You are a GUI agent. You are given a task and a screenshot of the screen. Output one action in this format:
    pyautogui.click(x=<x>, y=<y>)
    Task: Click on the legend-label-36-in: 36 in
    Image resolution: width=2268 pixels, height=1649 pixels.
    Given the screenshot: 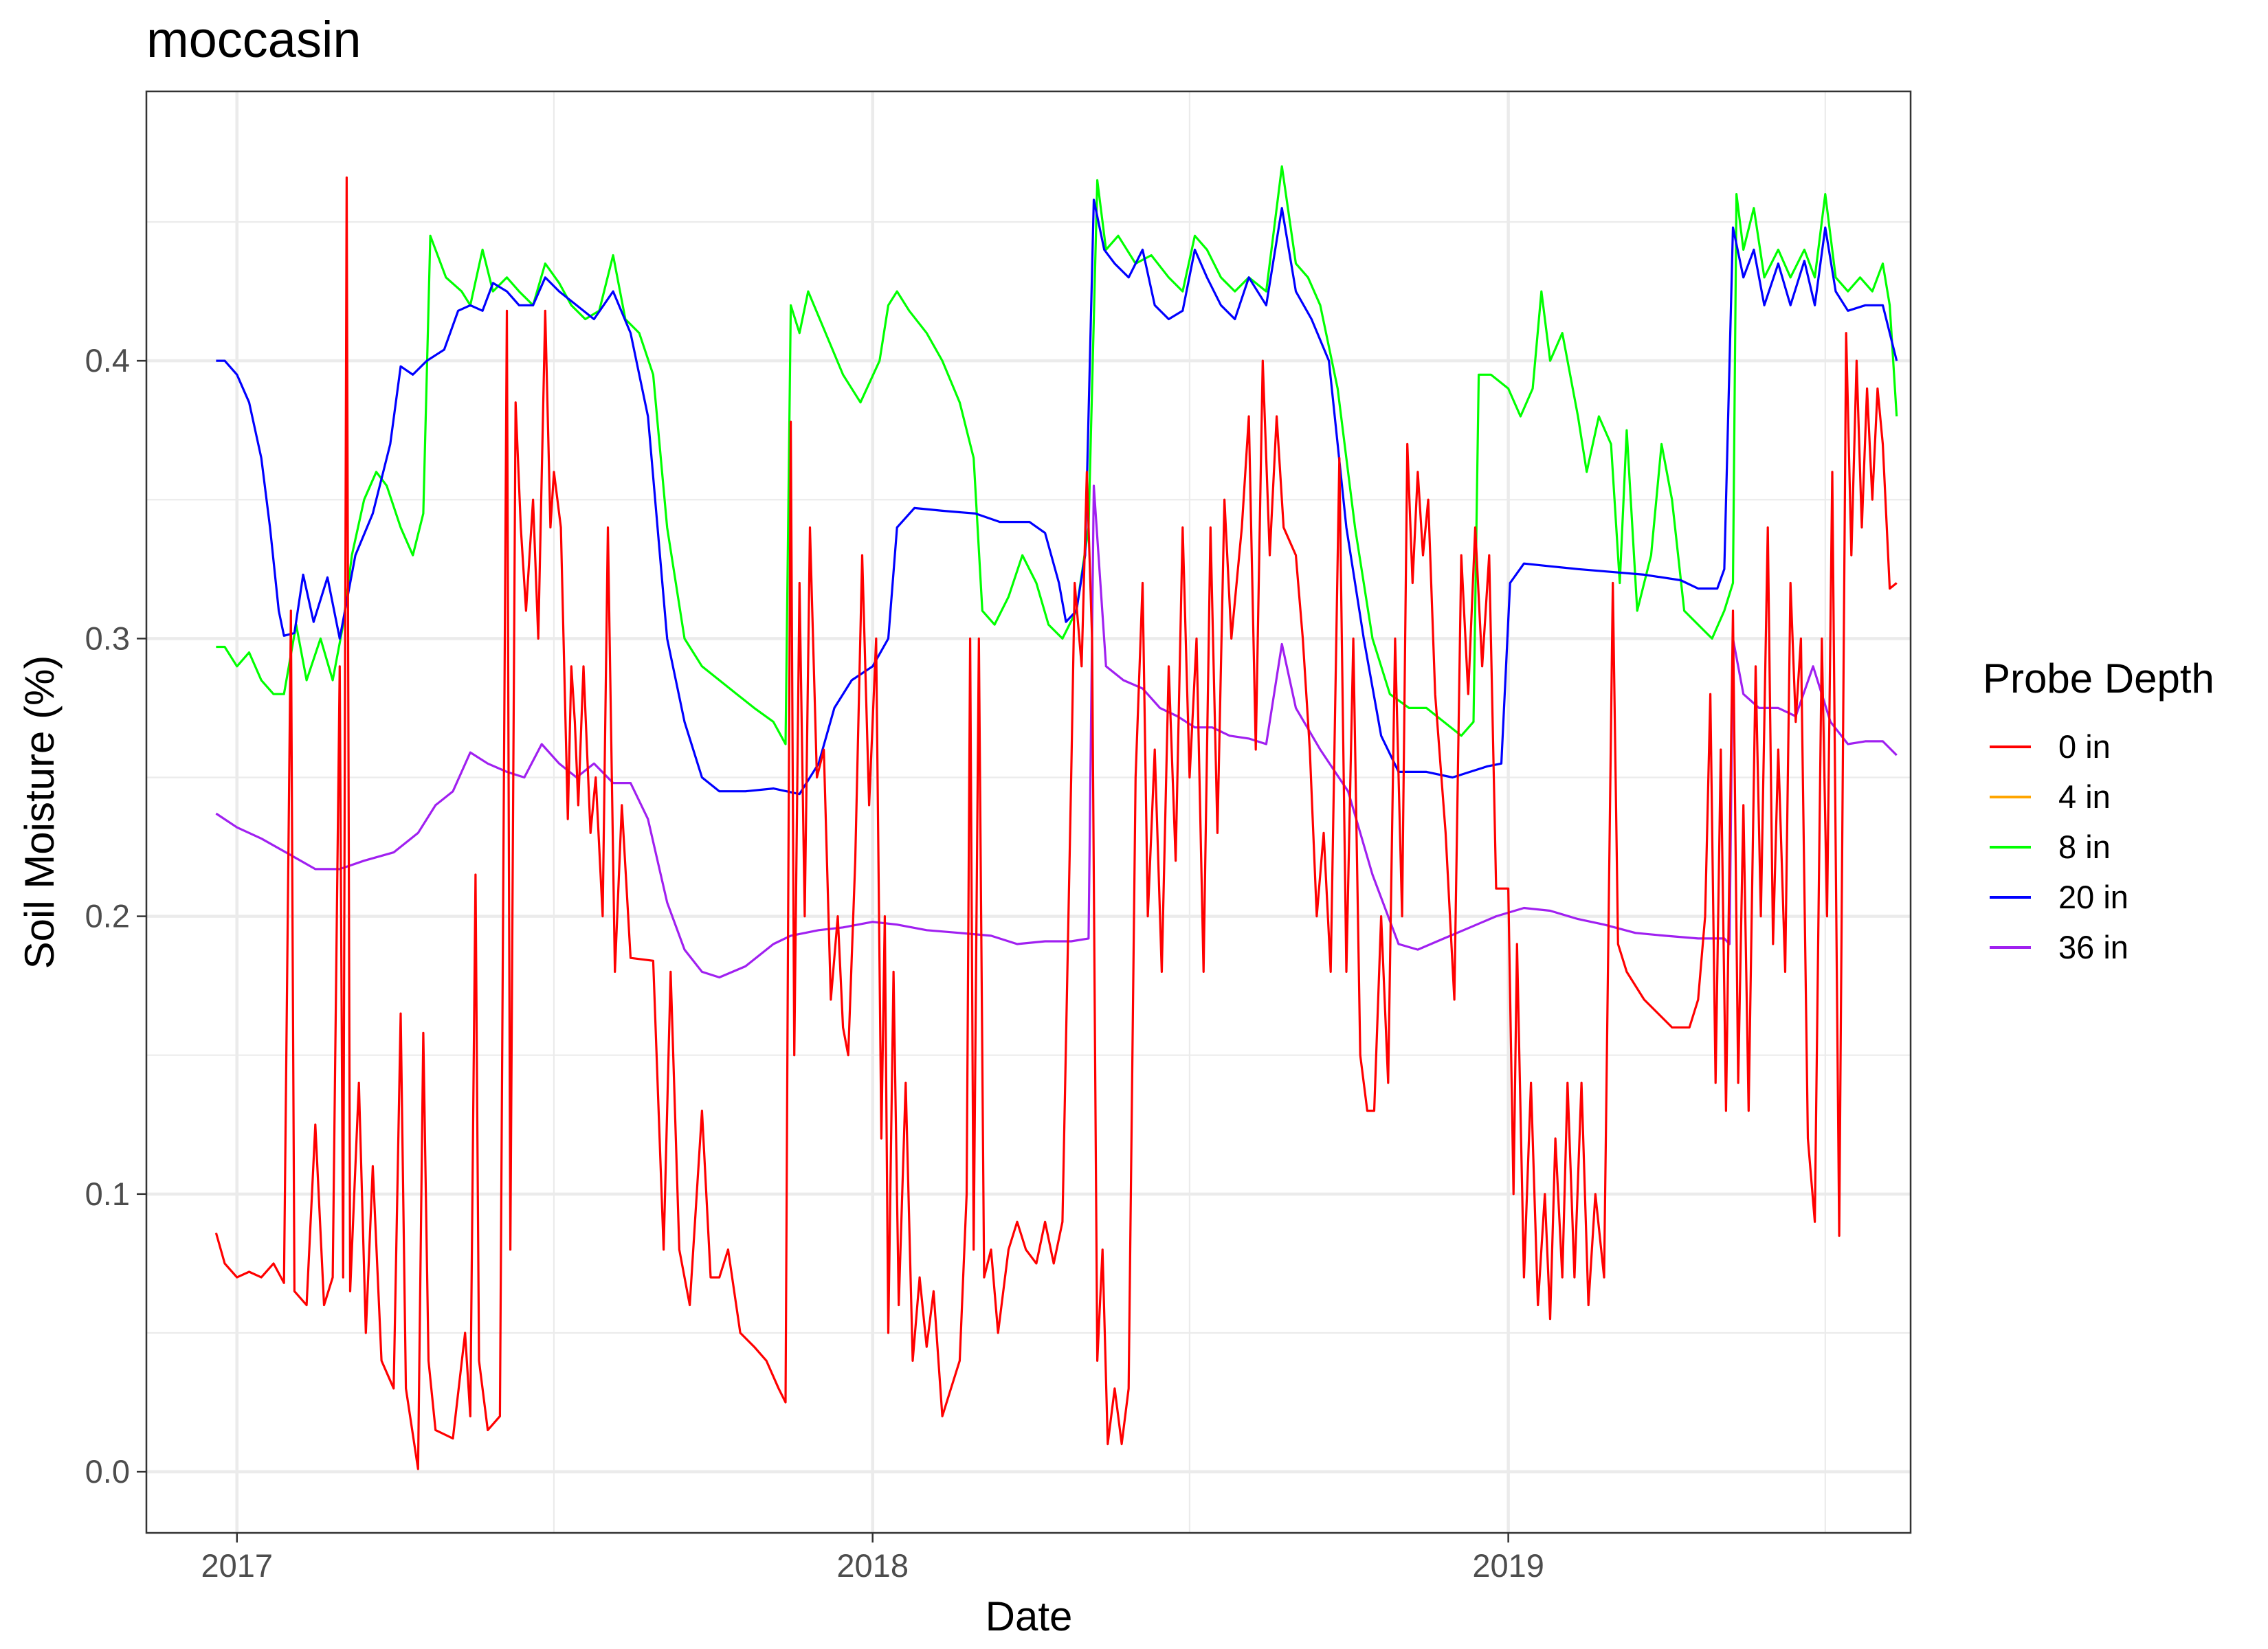 What is the action you would take?
    pyautogui.click(x=2093, y=947)
    